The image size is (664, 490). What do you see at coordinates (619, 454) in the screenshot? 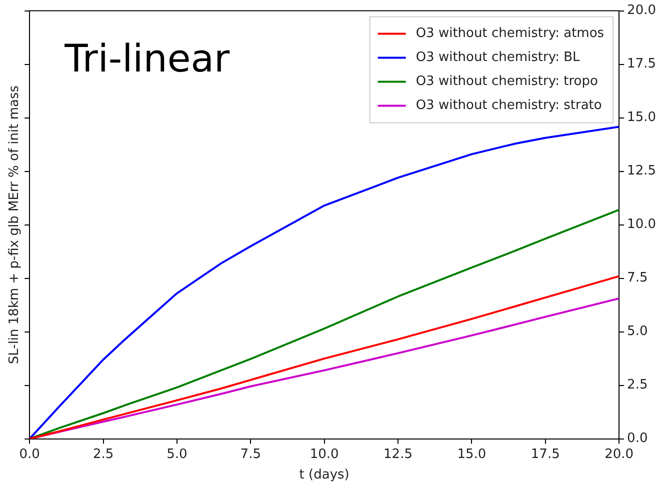
I see `x-tick-label: 20.0` at bounding box center [619, 454].